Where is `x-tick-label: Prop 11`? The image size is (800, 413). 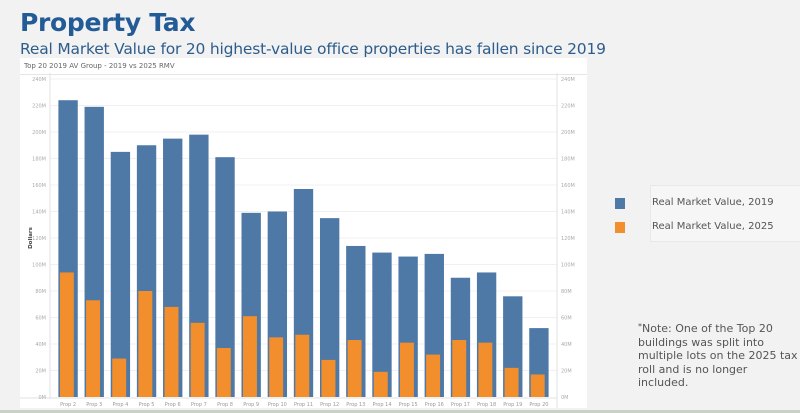 x-tick-label: Prop 11 is located at coordinates (303, 405).